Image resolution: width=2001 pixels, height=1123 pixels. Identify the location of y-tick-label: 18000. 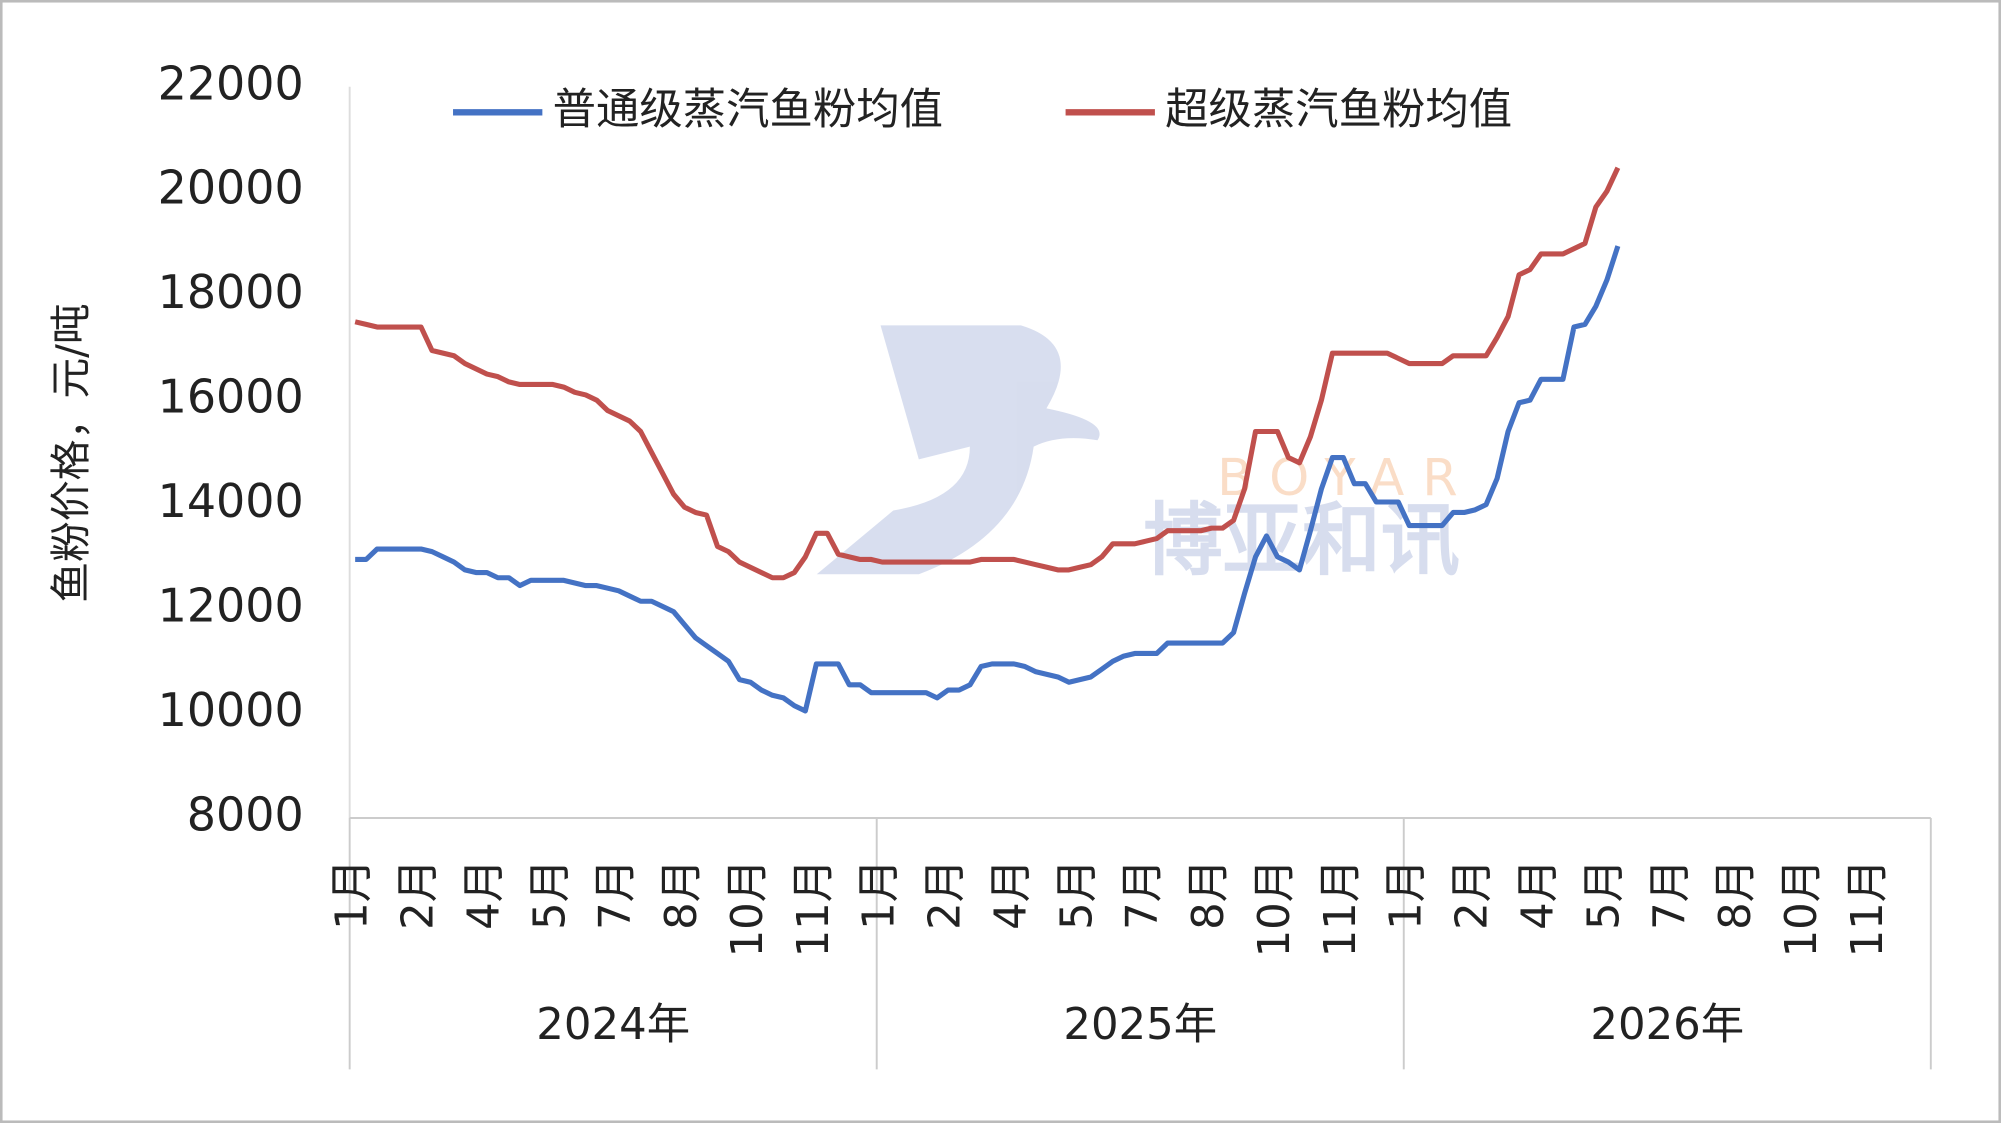
(231, 292).